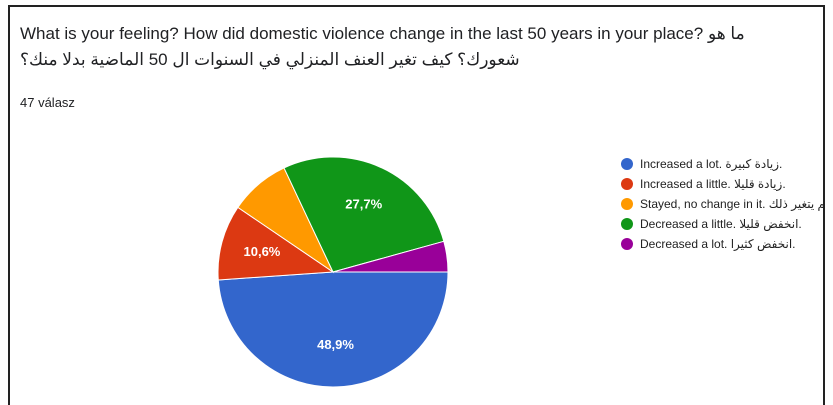 The height and width of the screenshot is (405, 833). I want to click on legend-label: Decreased a lot. انخفض كثيرا., so click(718, 244).